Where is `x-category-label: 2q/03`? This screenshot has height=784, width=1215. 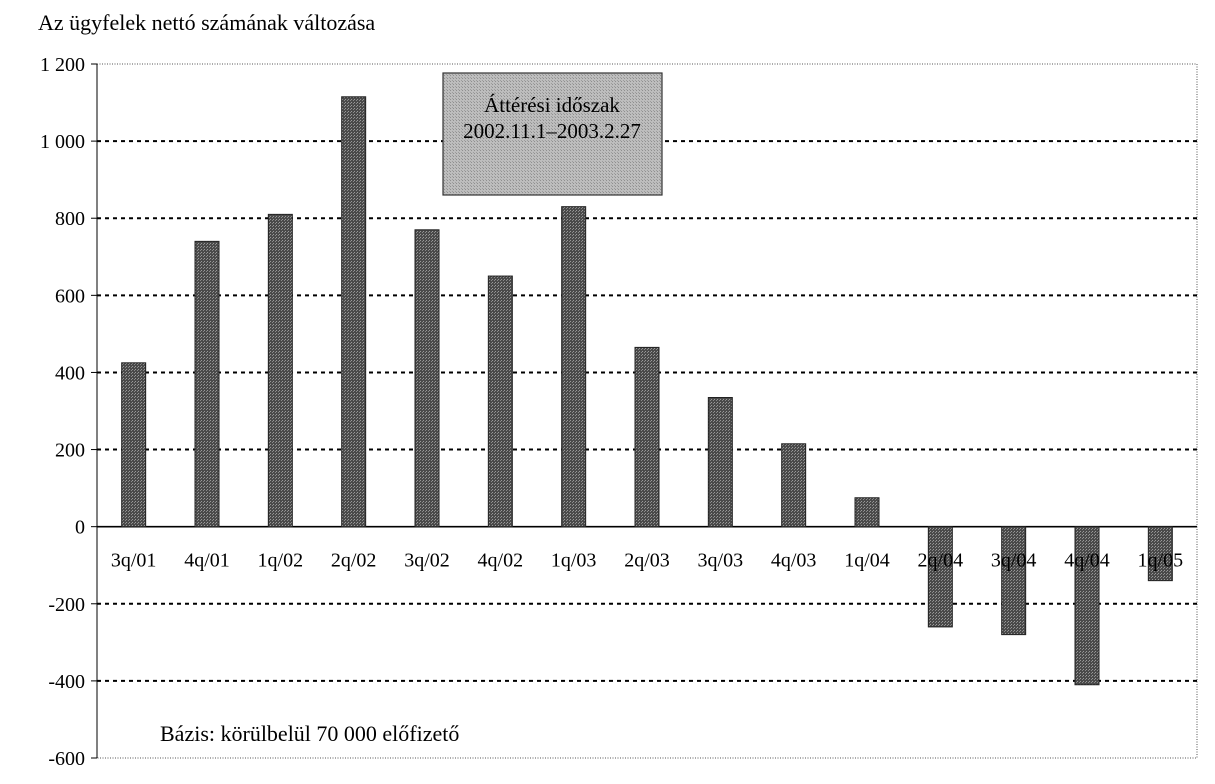 x-category-label: 2q/03 is located at coordinates (647, 561).